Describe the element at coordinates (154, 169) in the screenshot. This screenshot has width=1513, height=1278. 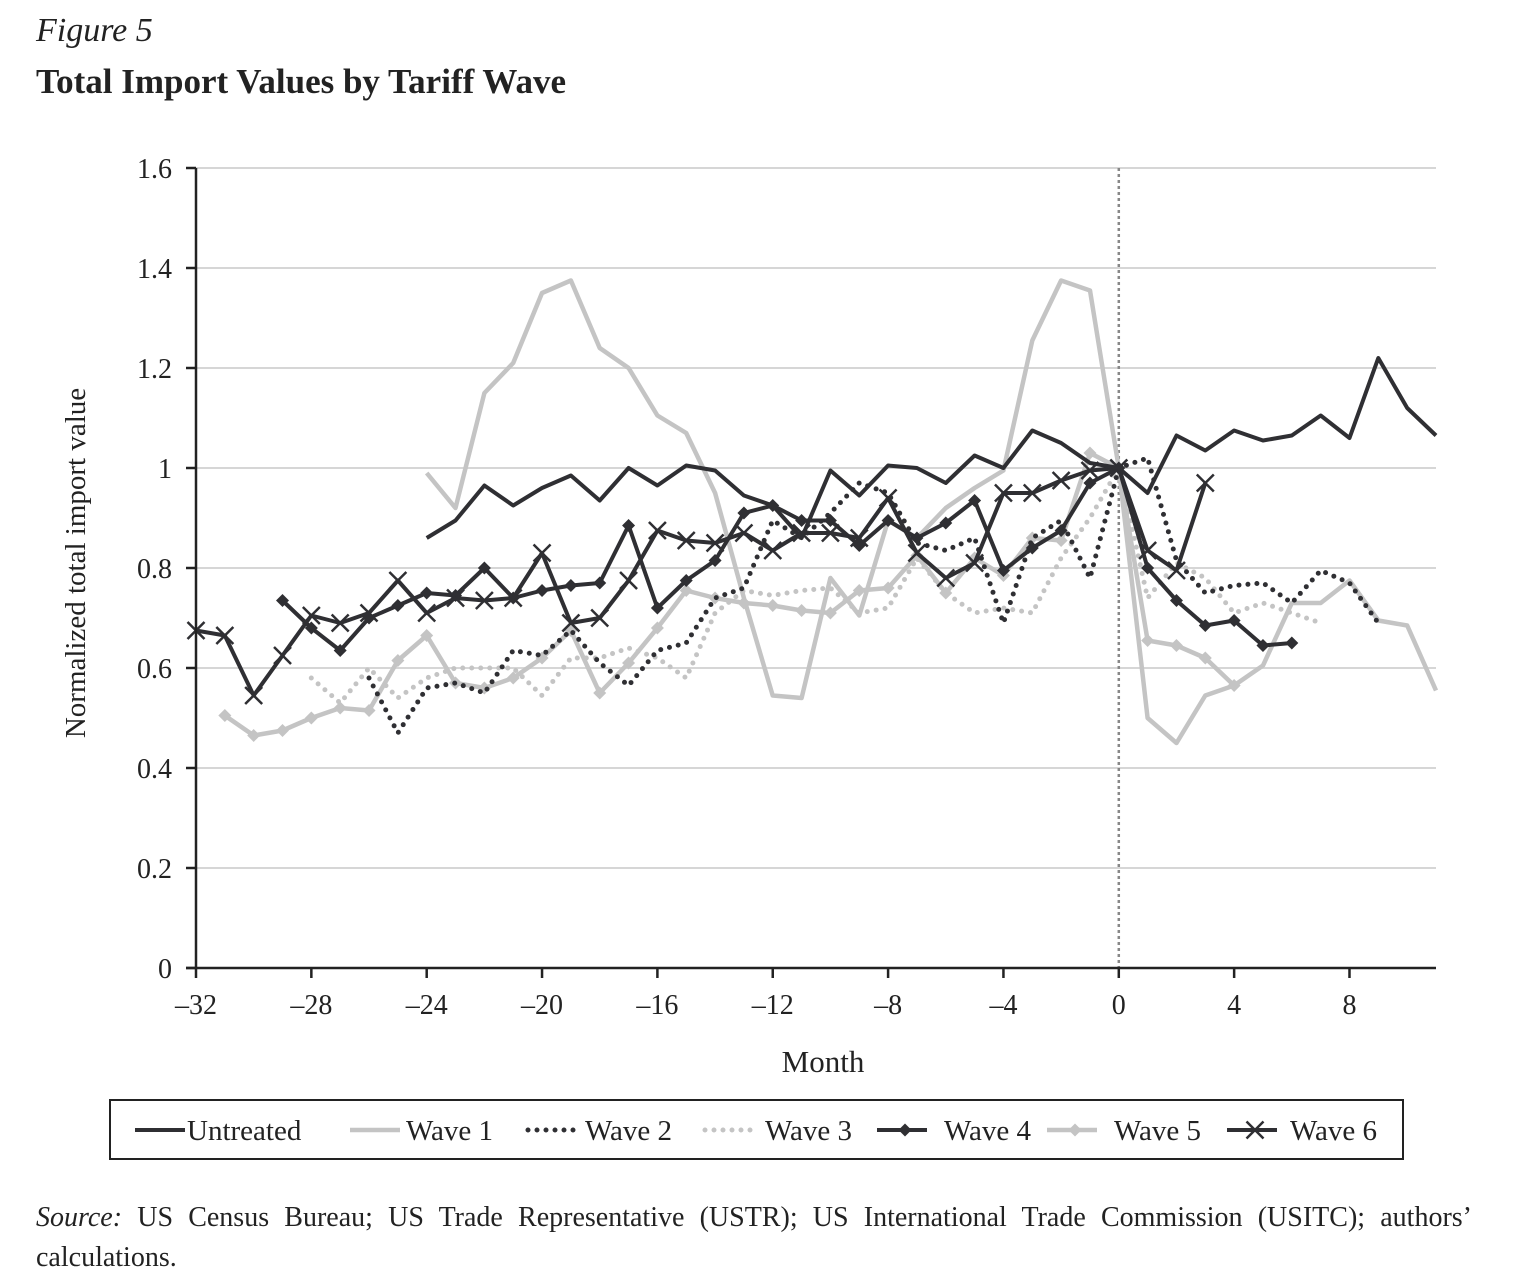
I see `y-tick-label-8: 1.6` at that location.